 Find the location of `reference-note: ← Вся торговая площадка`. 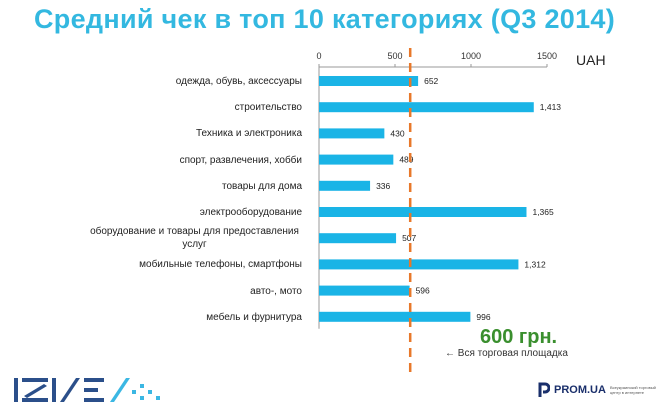

reference-note: ← Вся торговая площадка is located at coordinates (506, 353).